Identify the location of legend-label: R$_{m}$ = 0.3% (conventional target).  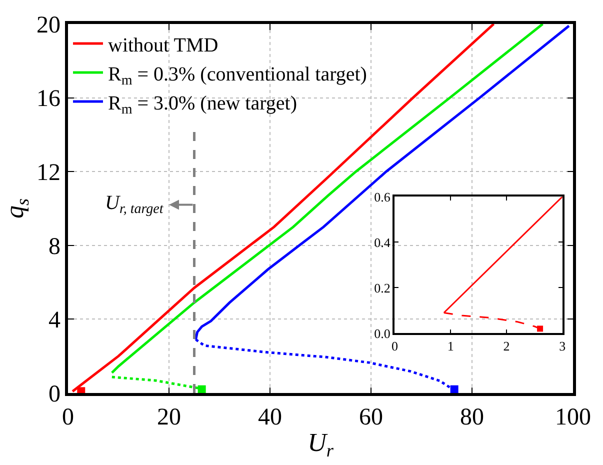
(237, 75).